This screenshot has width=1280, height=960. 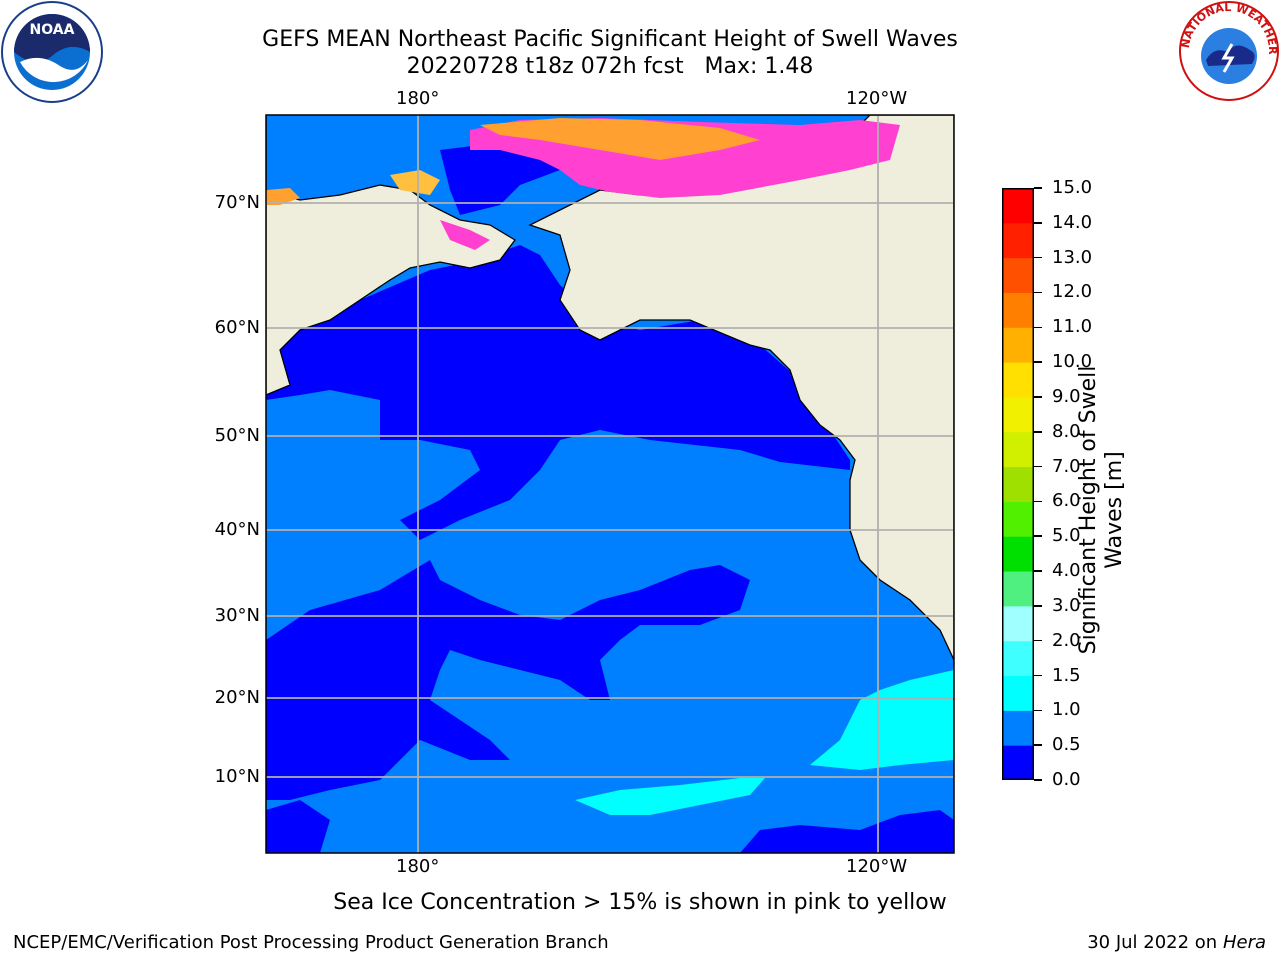 What do you see at coordinates (1176, 942) in the screenshot?
I see `footer-date: 30 Jul 2022 on Hera` at bounding box center [1176, 942].